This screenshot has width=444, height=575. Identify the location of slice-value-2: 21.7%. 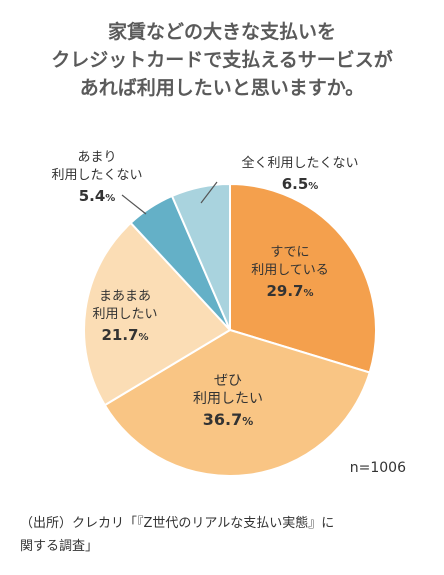
(124, 335).